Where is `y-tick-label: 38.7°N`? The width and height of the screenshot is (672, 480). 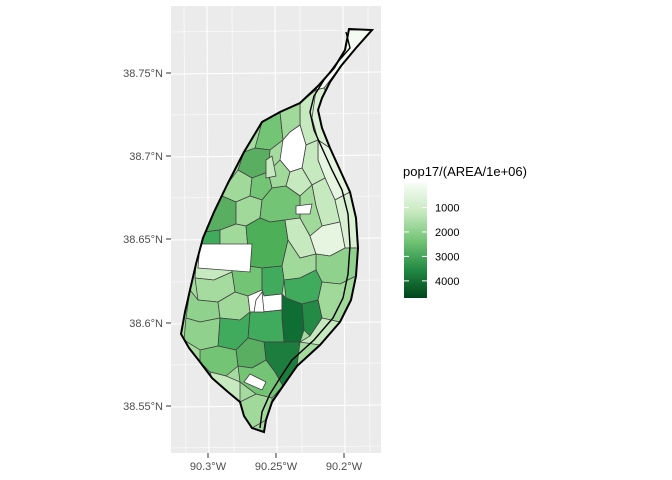 y-tick-label: 38.7°N is located at coordinates (146, 157).